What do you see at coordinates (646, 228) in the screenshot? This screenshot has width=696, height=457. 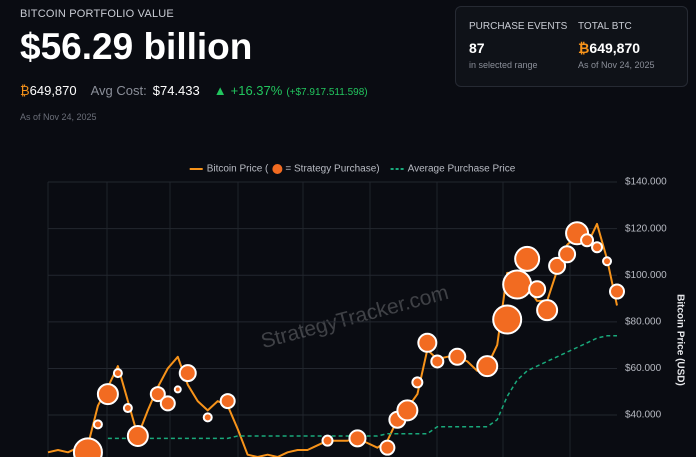 I see `y-tick-label: $120.000` at bounding box center [646, 228].